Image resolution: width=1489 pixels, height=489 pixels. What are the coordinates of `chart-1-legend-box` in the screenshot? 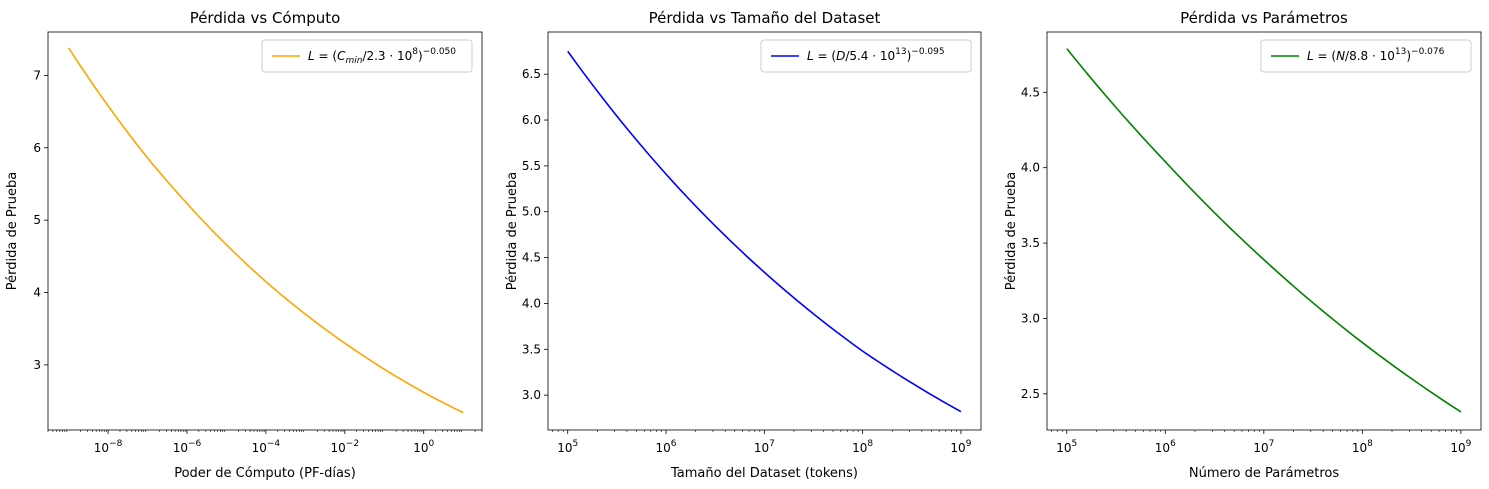 It's located at (367, 56).